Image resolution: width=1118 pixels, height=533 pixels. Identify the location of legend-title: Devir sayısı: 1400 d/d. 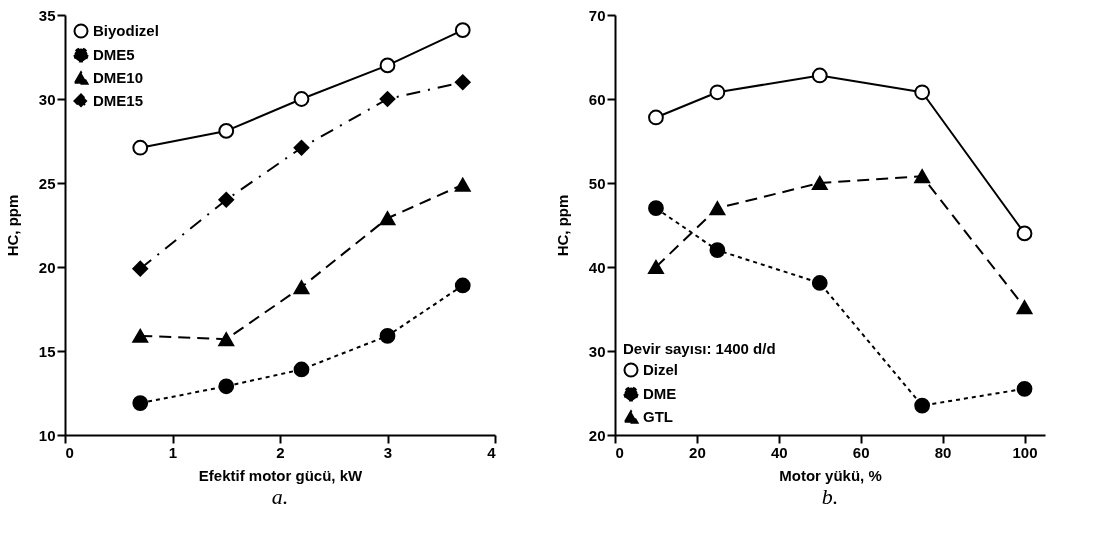
(699, 348).